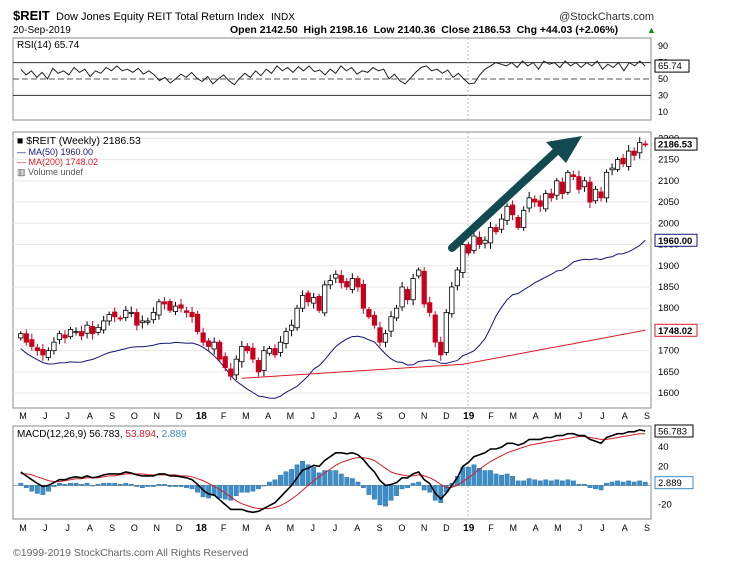 This screenshot has height=565, width=731. What do you see at coordinates (668, 181) in the screenshot?
I see `price-tick-label: 2100` at bounding box center [668, 181].